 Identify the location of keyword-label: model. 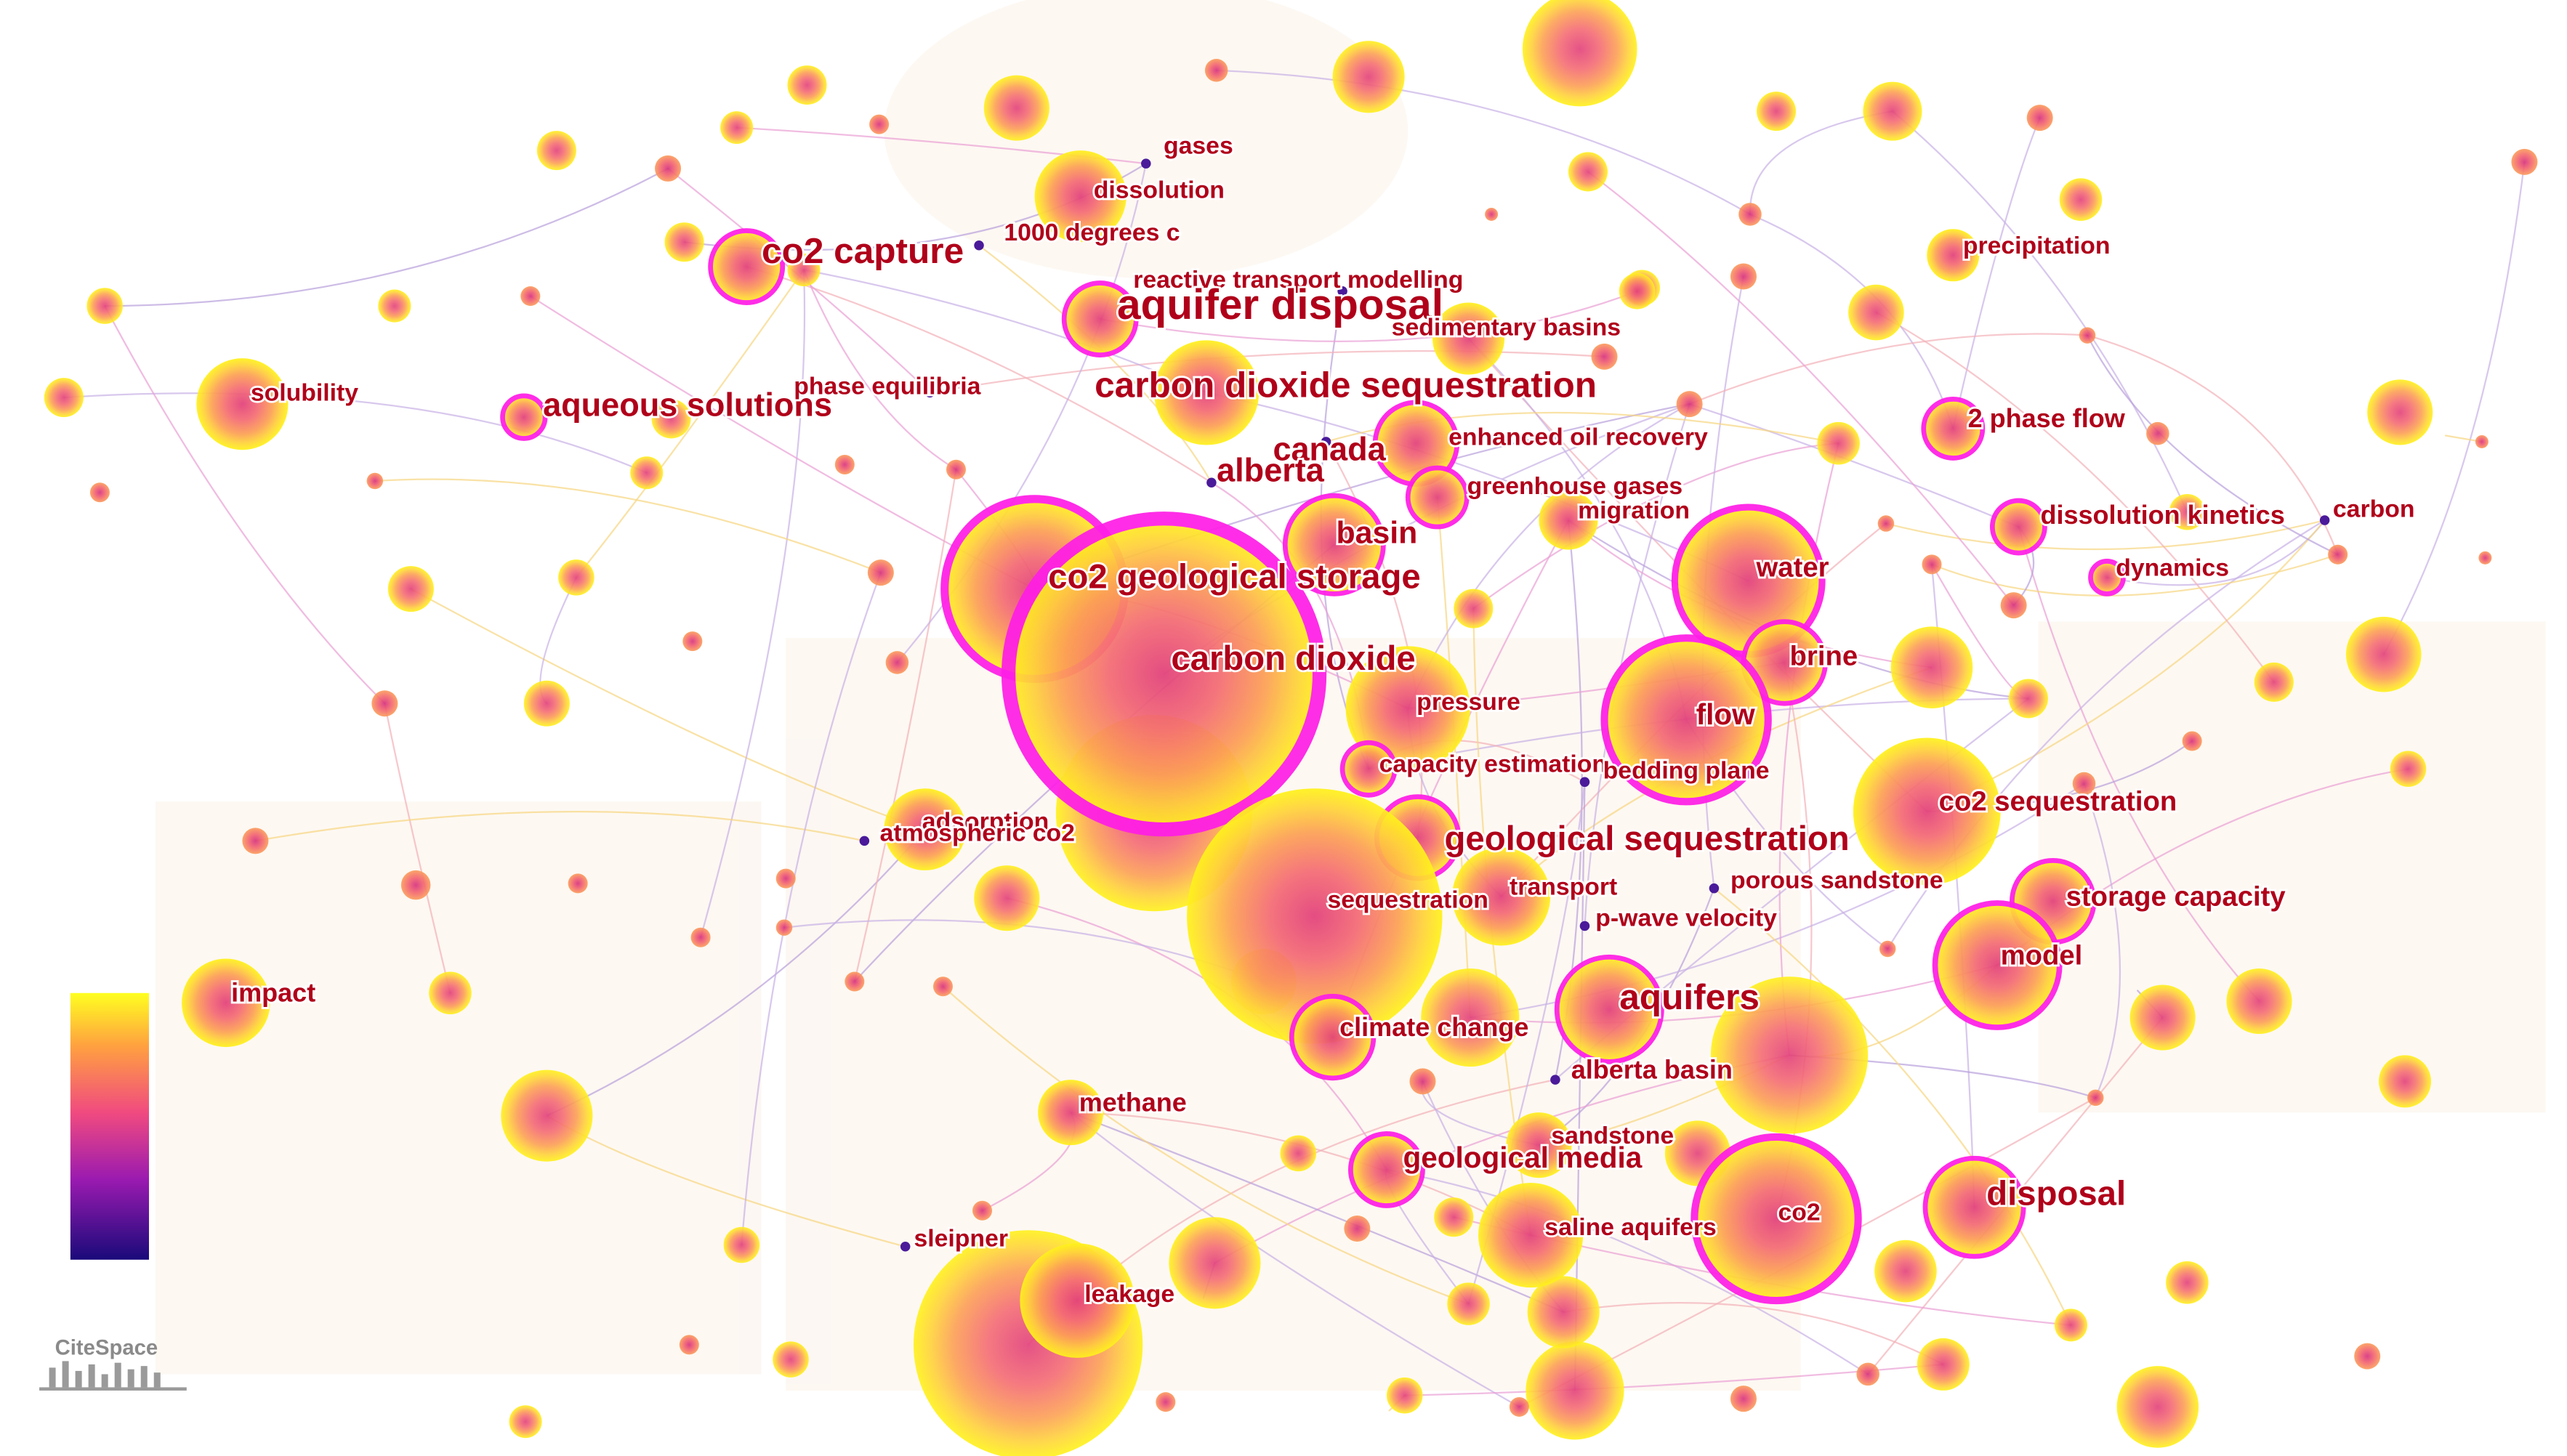
(2042, 955).